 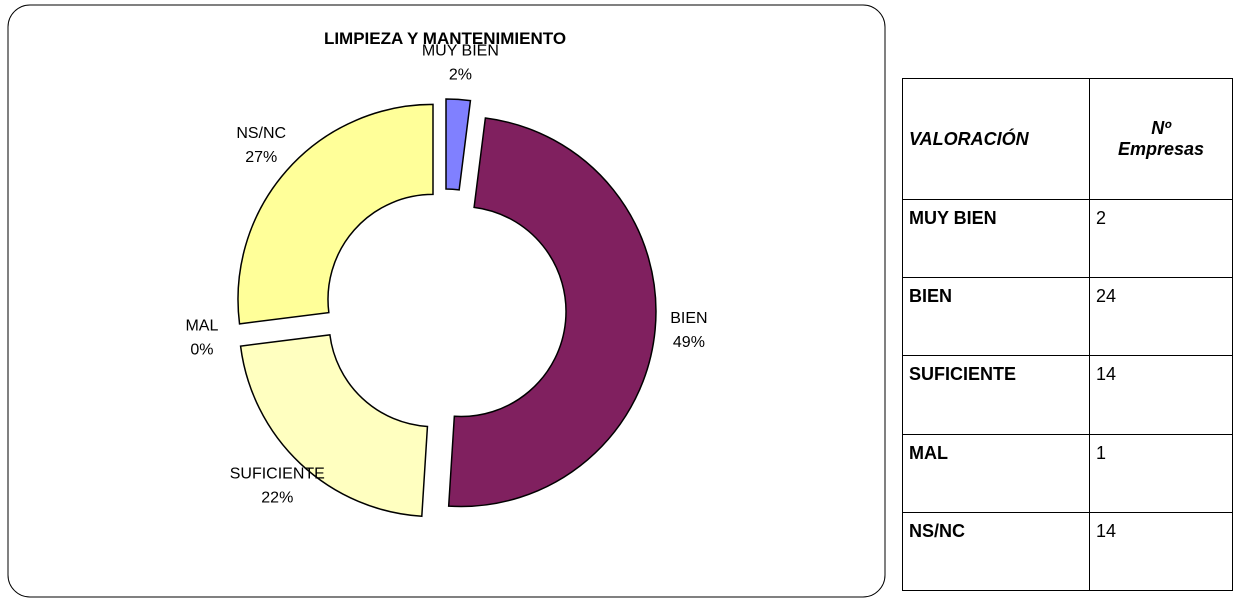 I want to click on segment-name: NS/NC, so click(x=261, y=133).